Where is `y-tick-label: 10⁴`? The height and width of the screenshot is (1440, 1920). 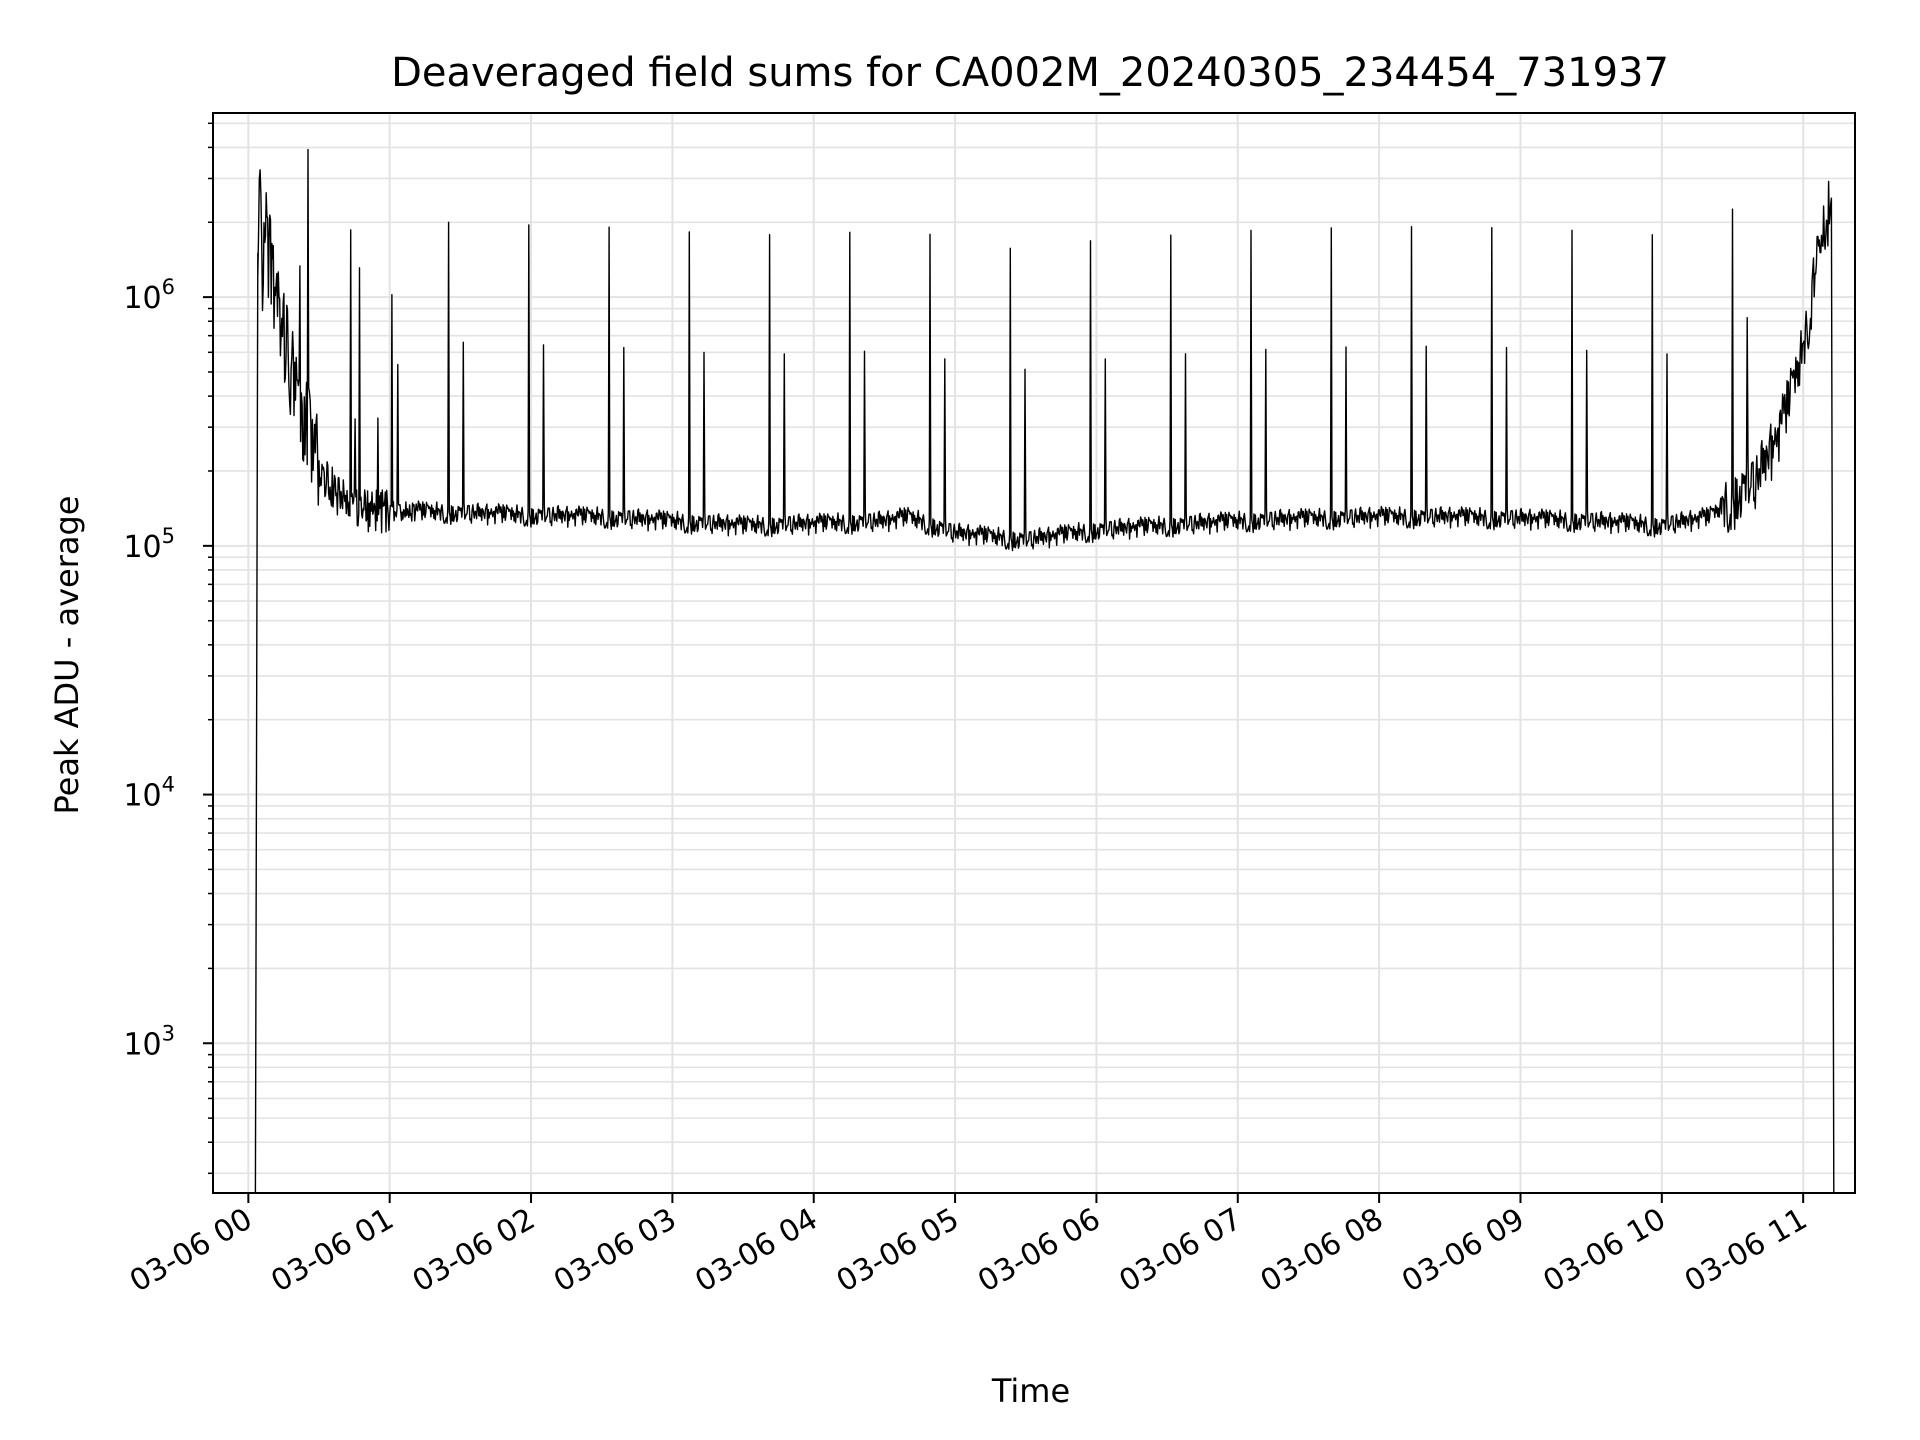
y-tick-label: 10⁴ is located at coordinates (149, 793).